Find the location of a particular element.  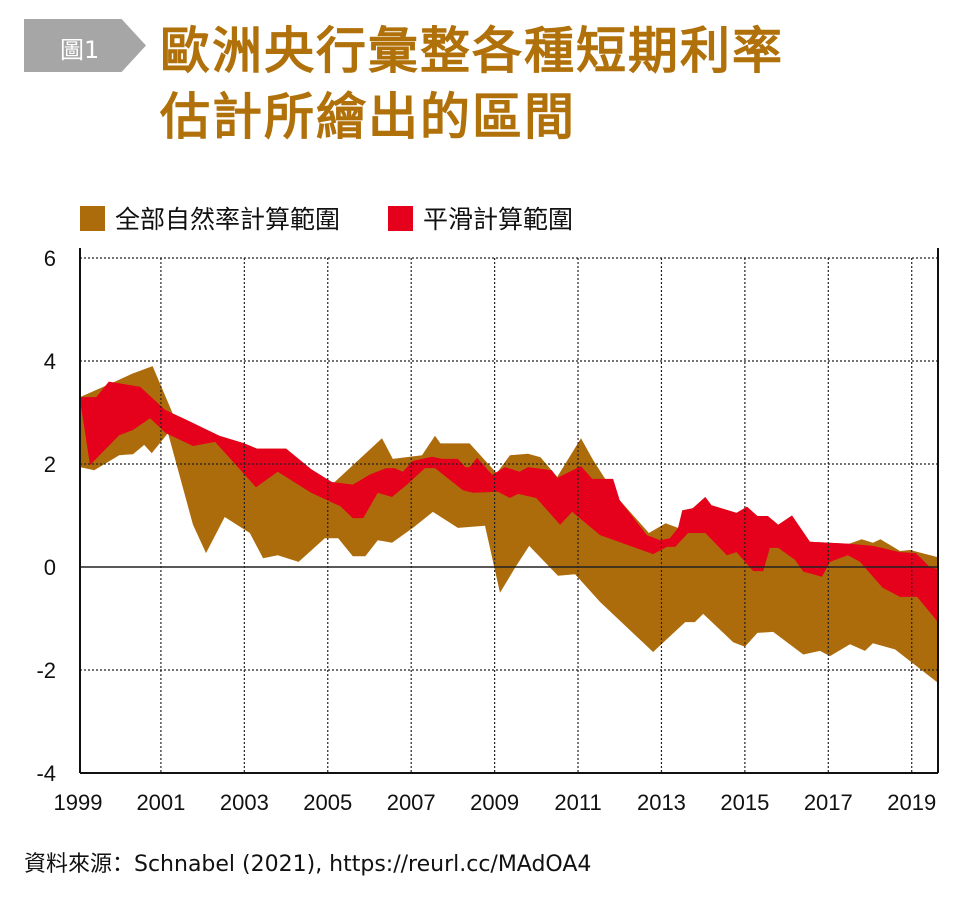

y-tick-label: 2 is located at coordinates (50, 464).